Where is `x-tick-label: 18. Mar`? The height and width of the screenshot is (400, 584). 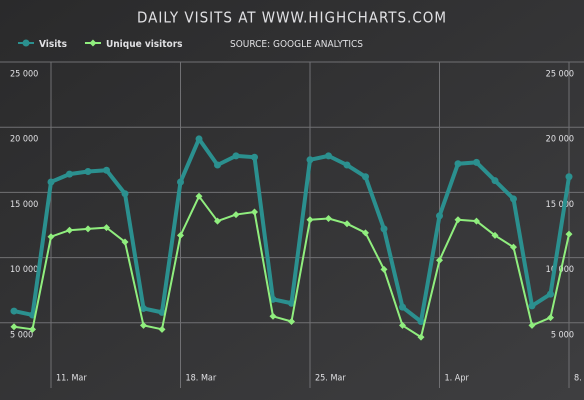
x-tick-label: 18. Mar is located at coordinates (201, 379).